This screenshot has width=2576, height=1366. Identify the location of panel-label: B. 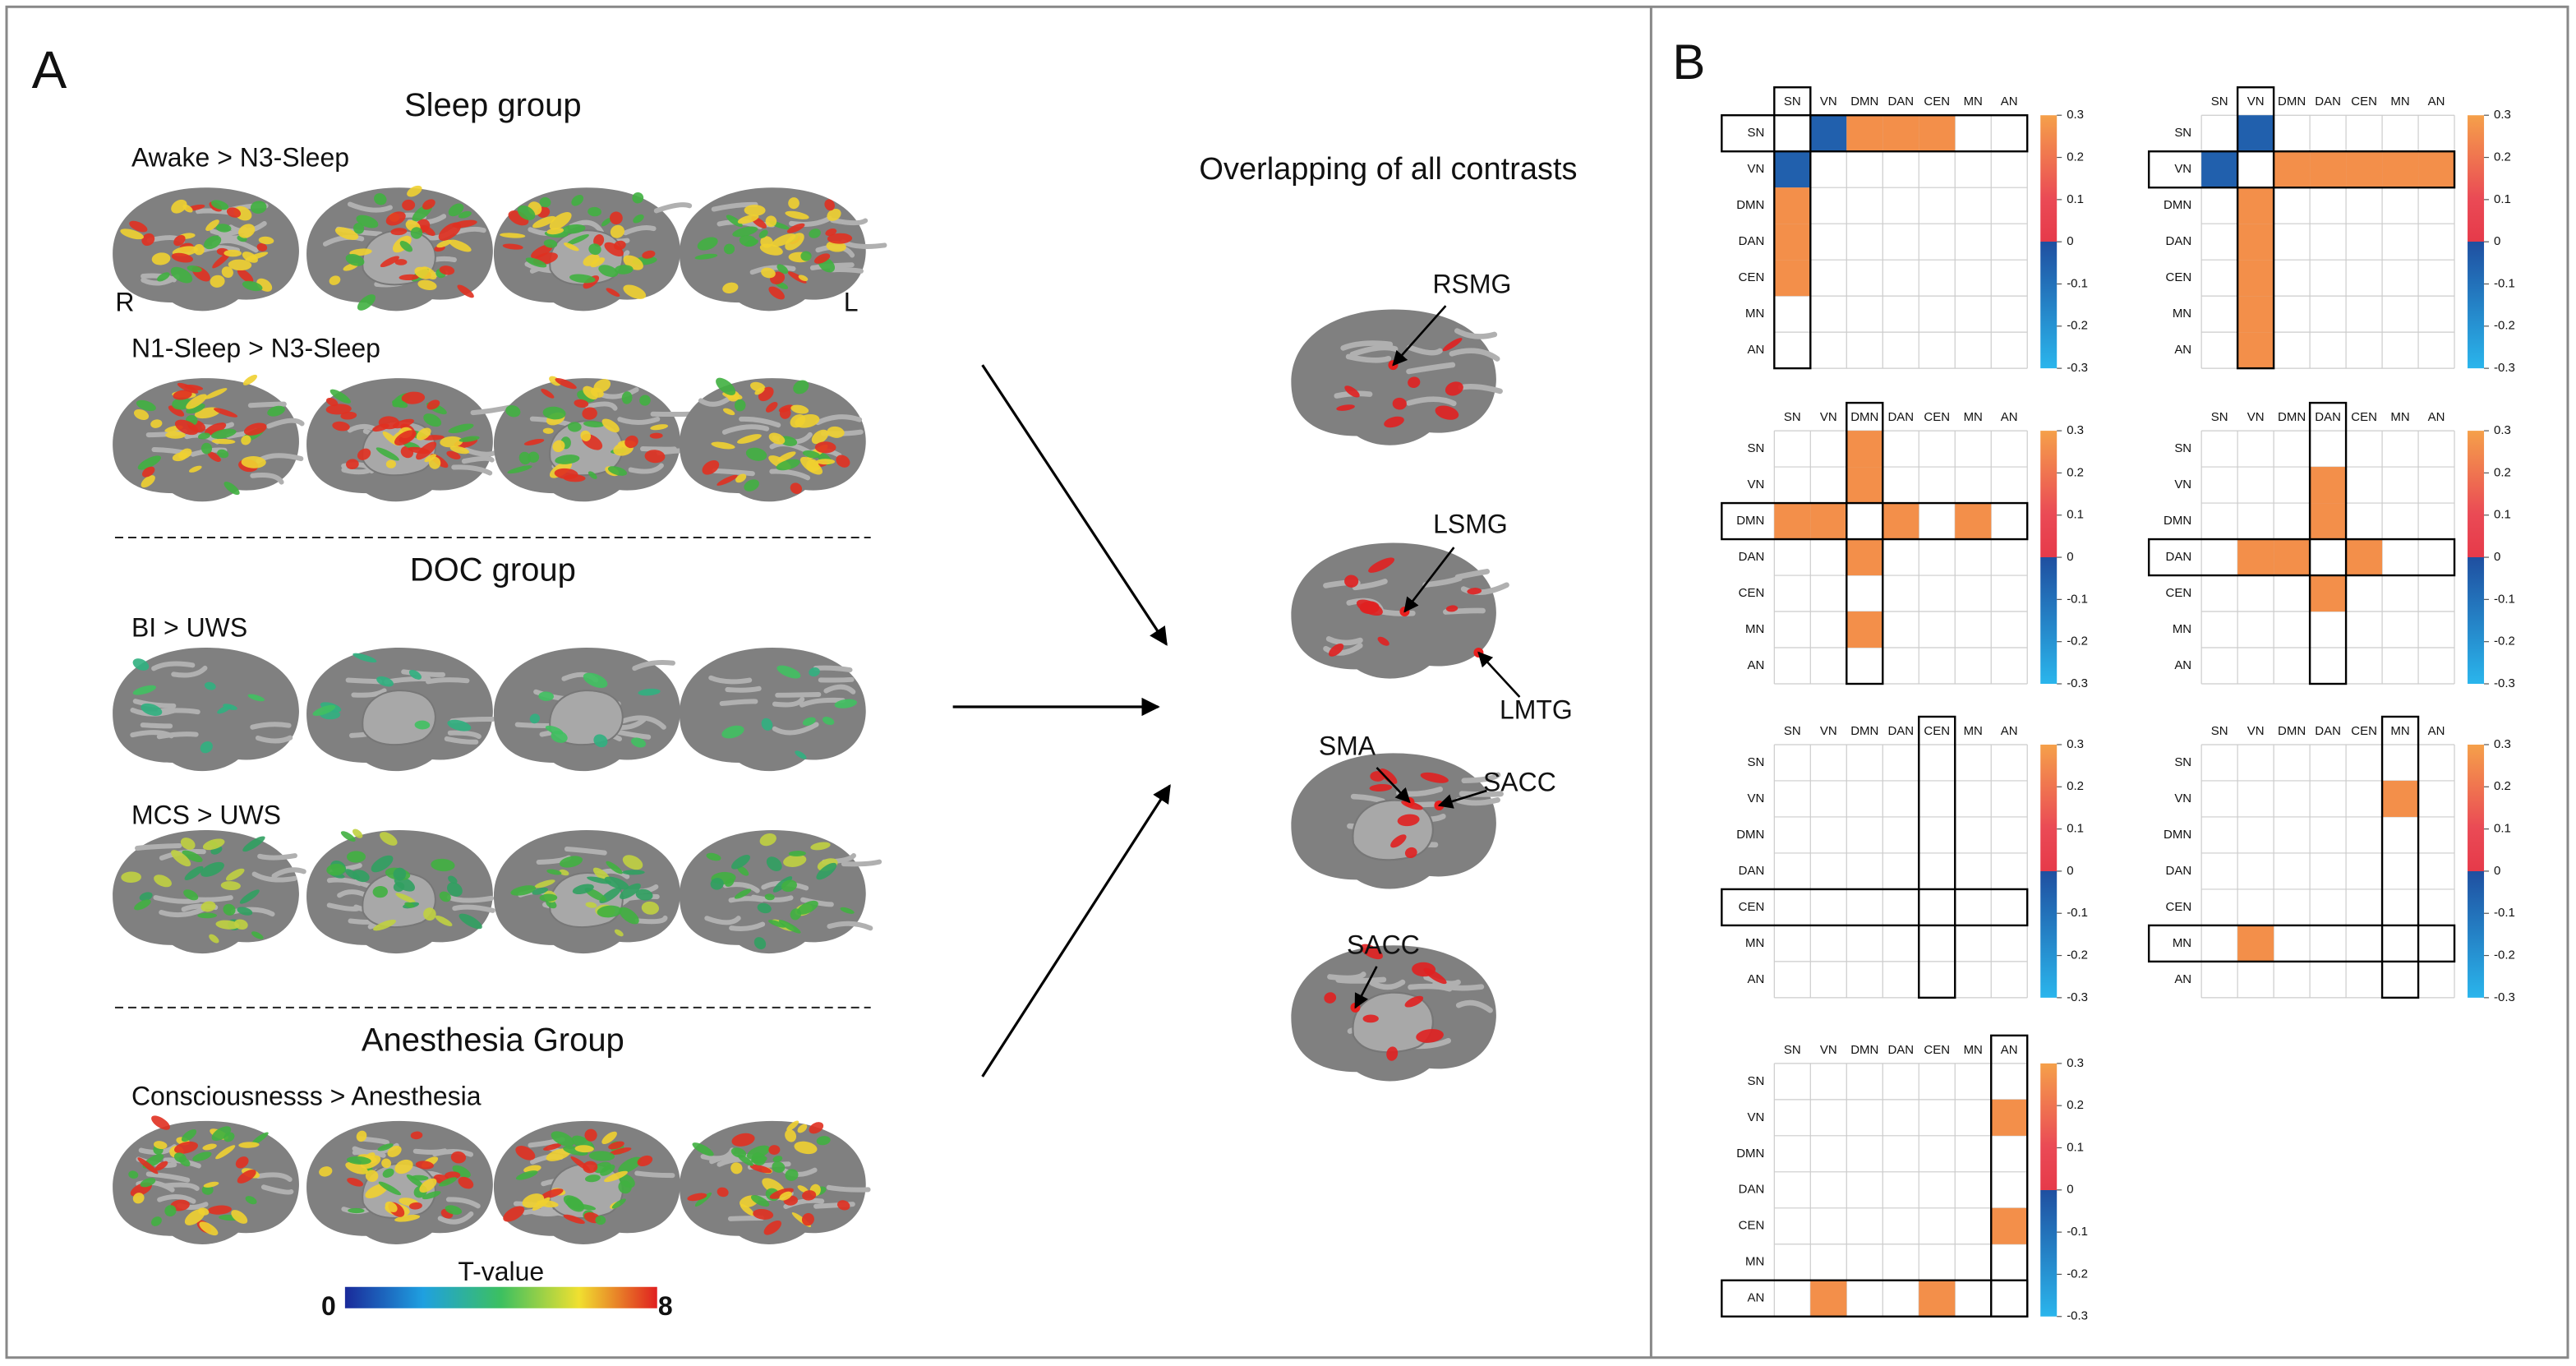
(1688, 62).